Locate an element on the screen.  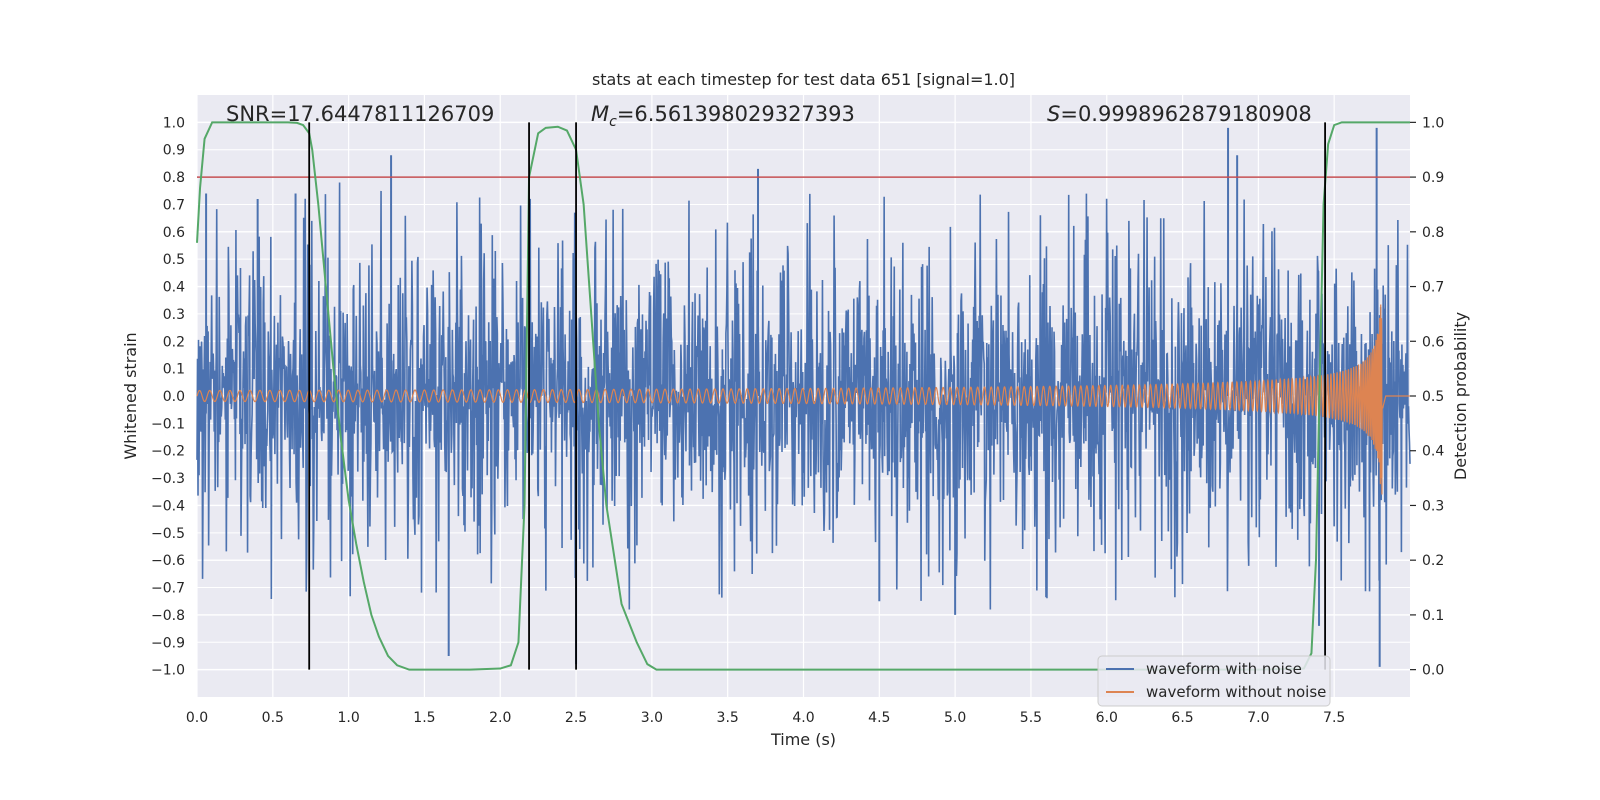
y2-axis-ticks: 1.0 0.9 0.8 0.7 0.6 0.5 0.4 0.3 0.2 0.1 0.0 is located at coordinates (1427, 397).